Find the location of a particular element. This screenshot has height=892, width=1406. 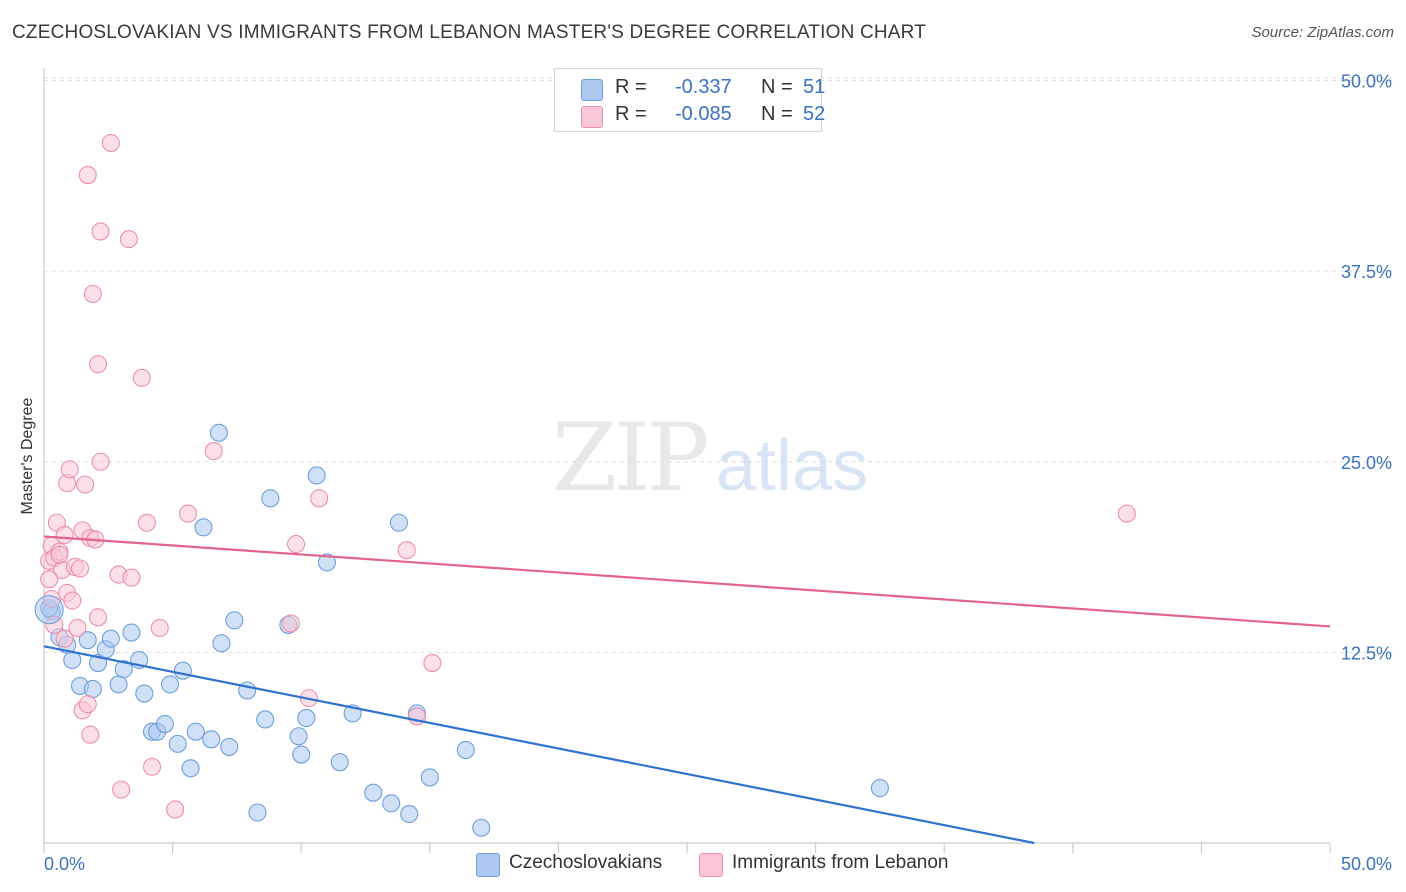

x-tick-label: 0.0% is located at coordinates (64, 864).